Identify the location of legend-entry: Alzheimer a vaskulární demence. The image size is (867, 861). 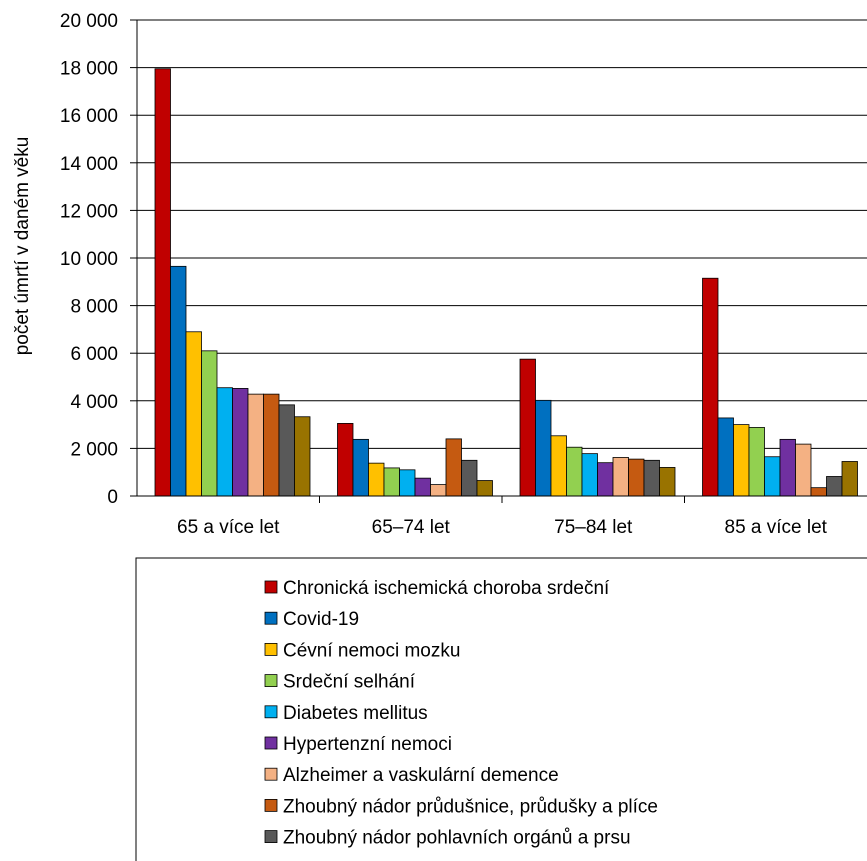
(421, 775).